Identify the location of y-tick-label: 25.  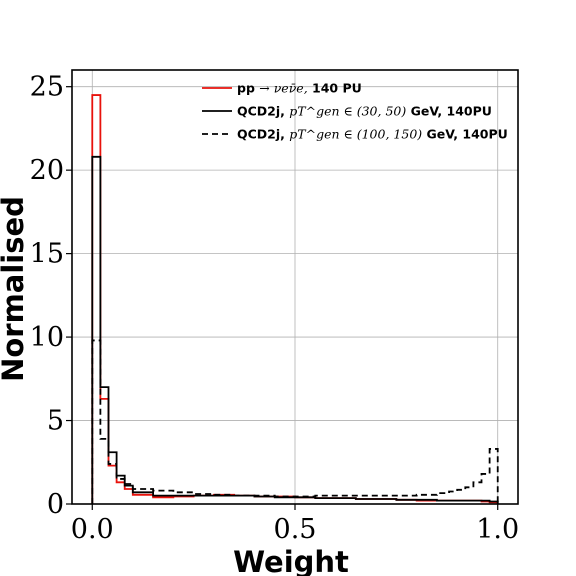
(47, 87).